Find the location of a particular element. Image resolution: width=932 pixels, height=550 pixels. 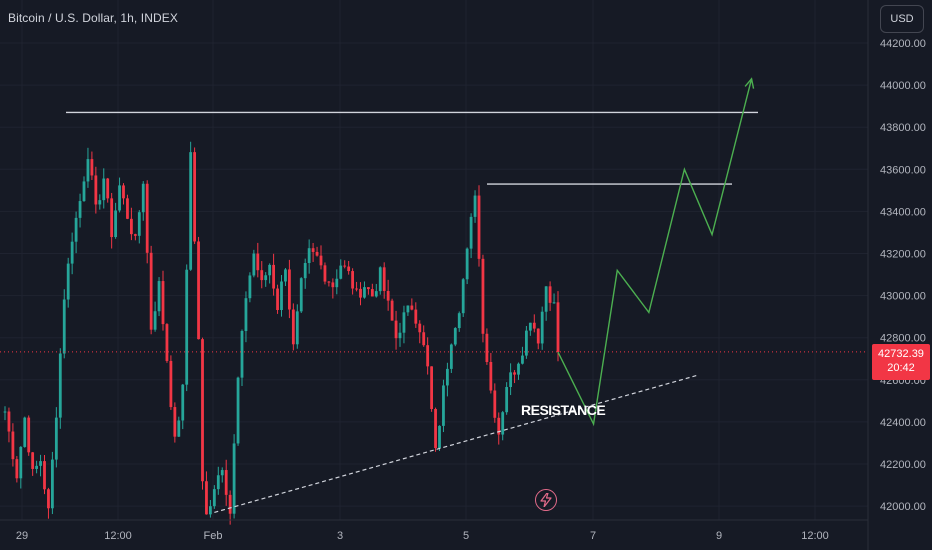

currency-button: USD is located at coordinates (902, 19).